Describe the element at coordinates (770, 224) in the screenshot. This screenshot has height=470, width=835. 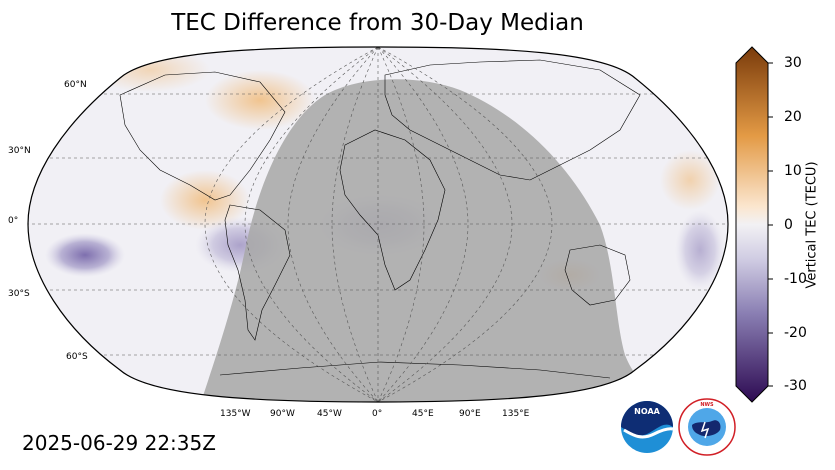
I see `colorbar-ticks` at that location.